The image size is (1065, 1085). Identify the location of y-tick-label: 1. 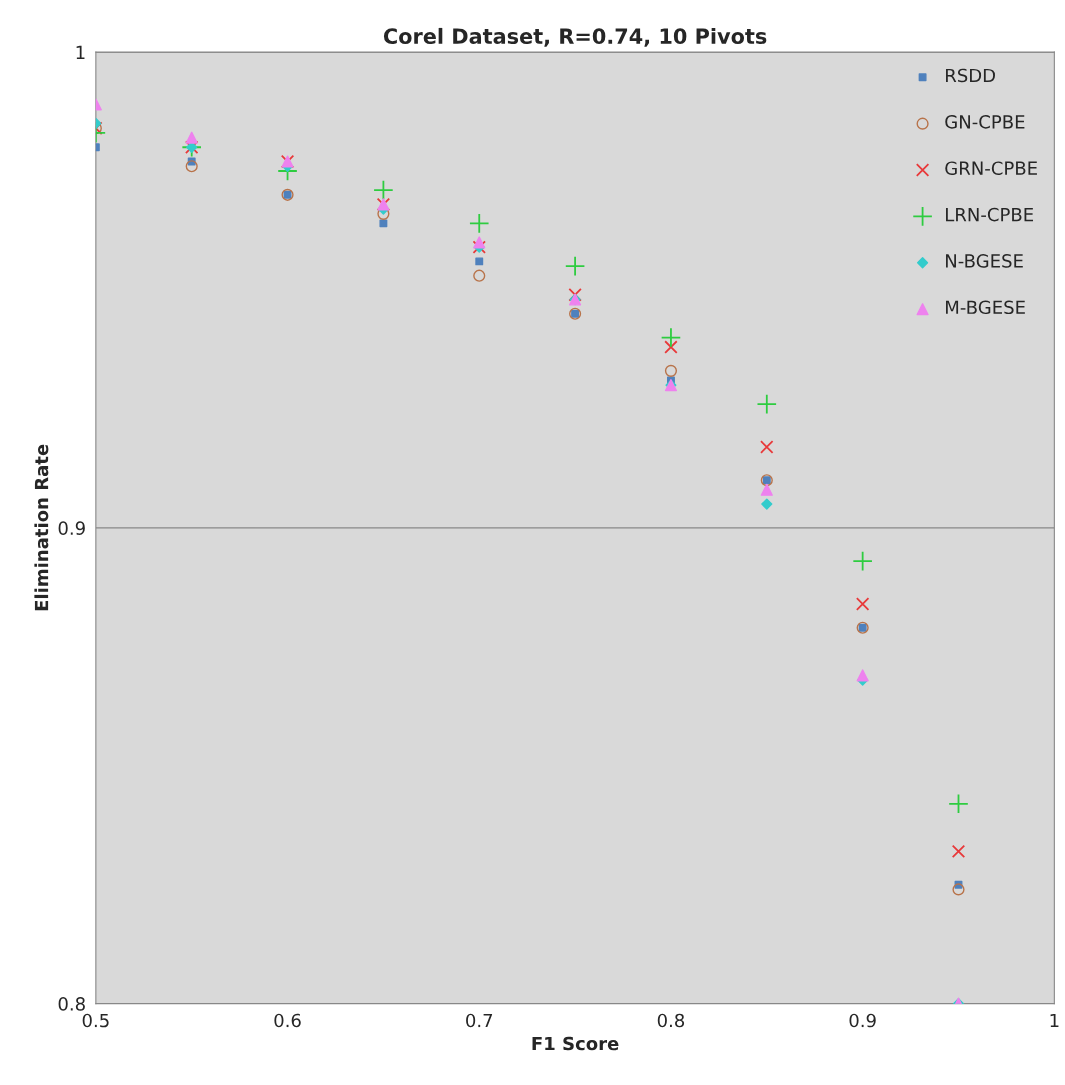
(80, 52).